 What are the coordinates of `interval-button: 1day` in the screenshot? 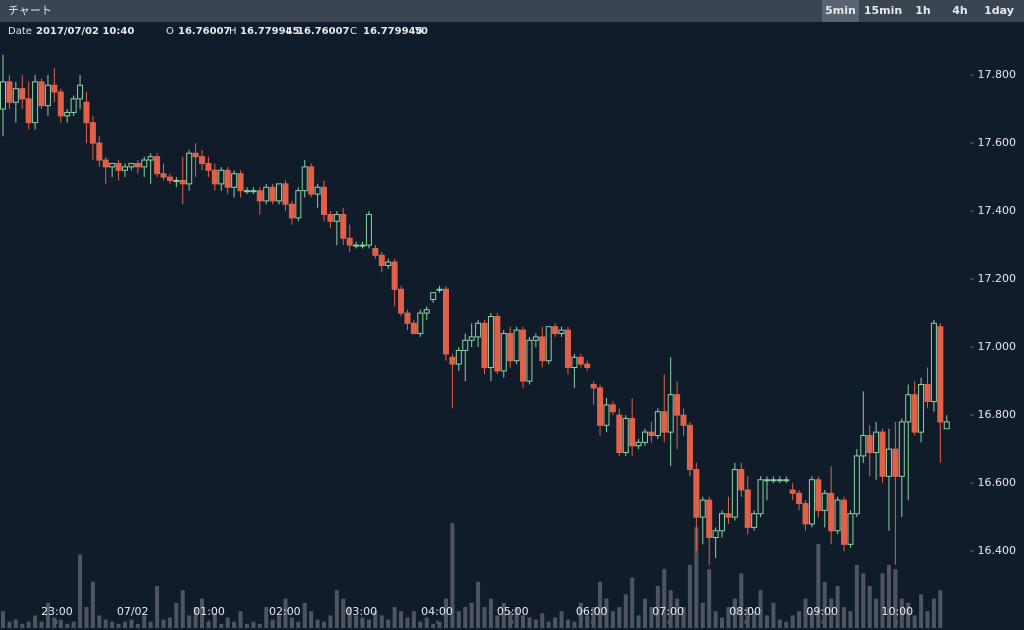 It's located at (999, 10).